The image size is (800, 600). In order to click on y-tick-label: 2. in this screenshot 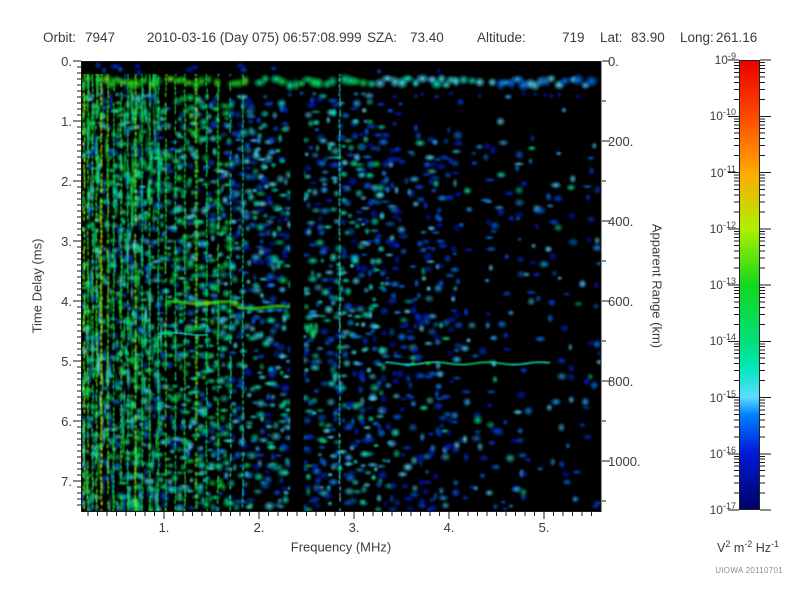, I will do `click(66, 181)`.